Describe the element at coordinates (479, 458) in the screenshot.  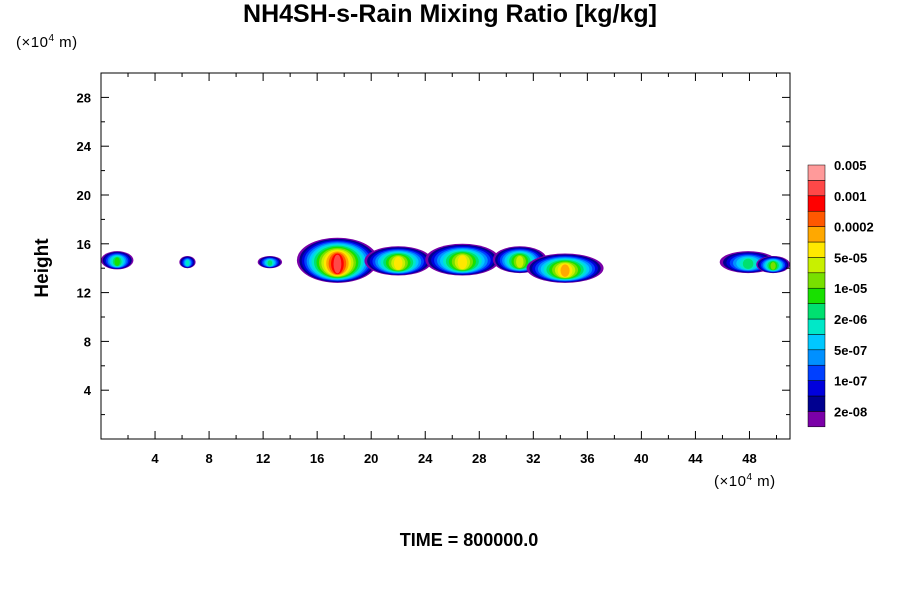
I see `x-tick-label: 28` at that location.